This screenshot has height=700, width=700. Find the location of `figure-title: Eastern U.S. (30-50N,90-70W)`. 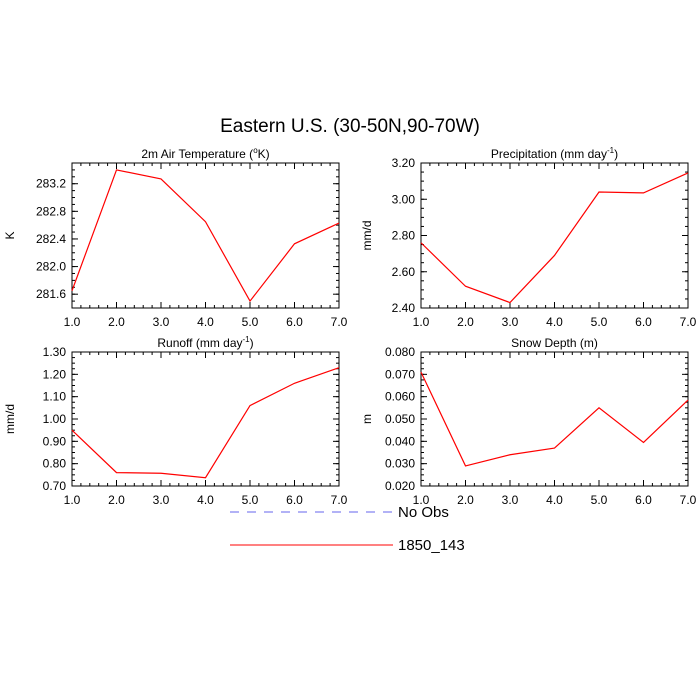

figure-title: Eastern U.S. (30-50N,90-70W) is located at coordinates (350, 126).